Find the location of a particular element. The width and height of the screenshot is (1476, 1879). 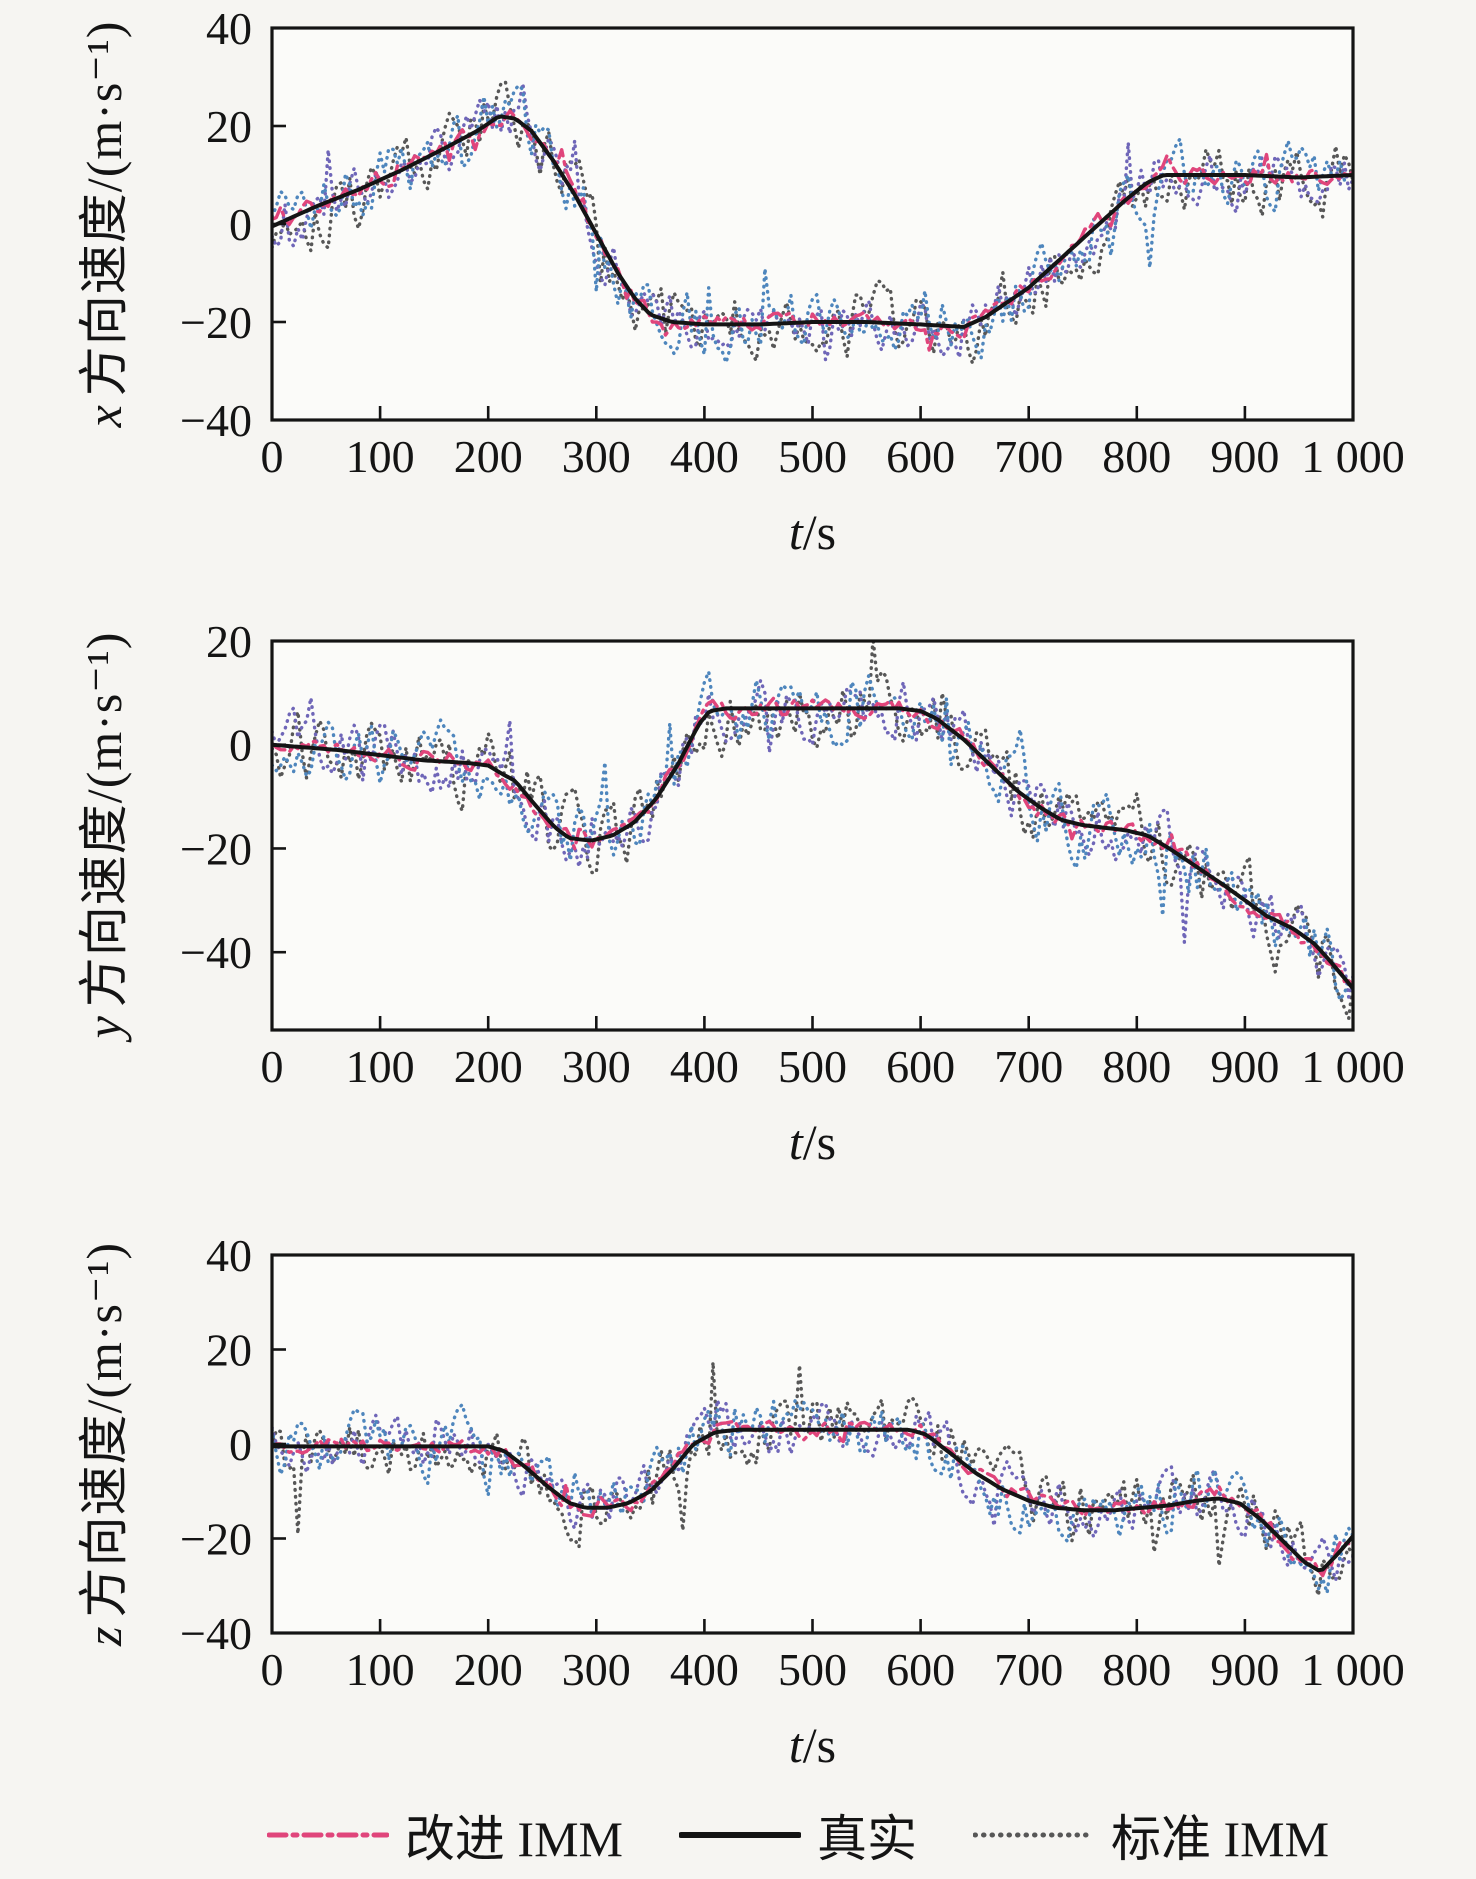

legend-item-true: 真实 is located at coordinates (798, 1835).